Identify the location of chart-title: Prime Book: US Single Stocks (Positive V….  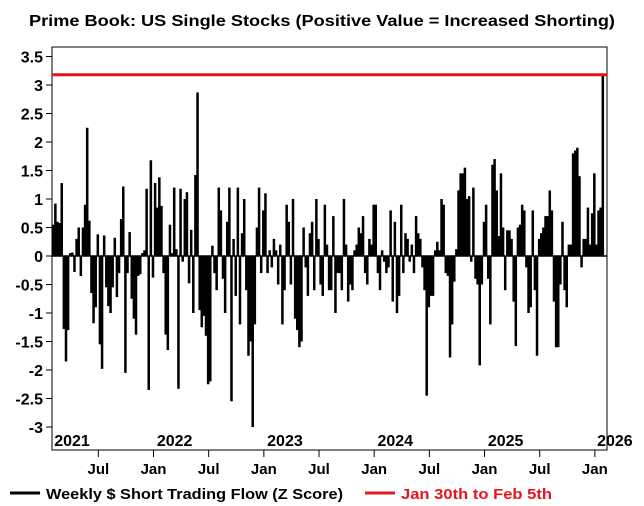
(322, 21).